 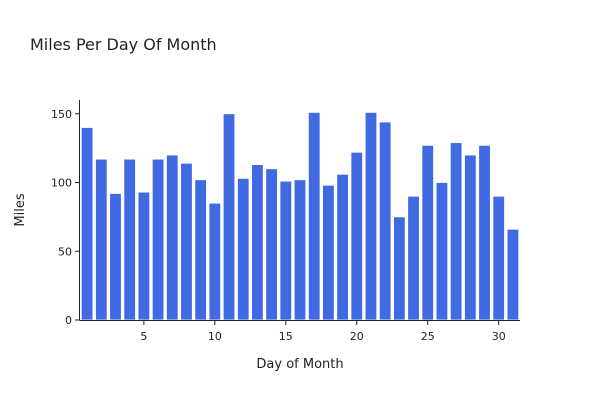 I want to click on y-tick-label: 100, so click(x=61, y=183).